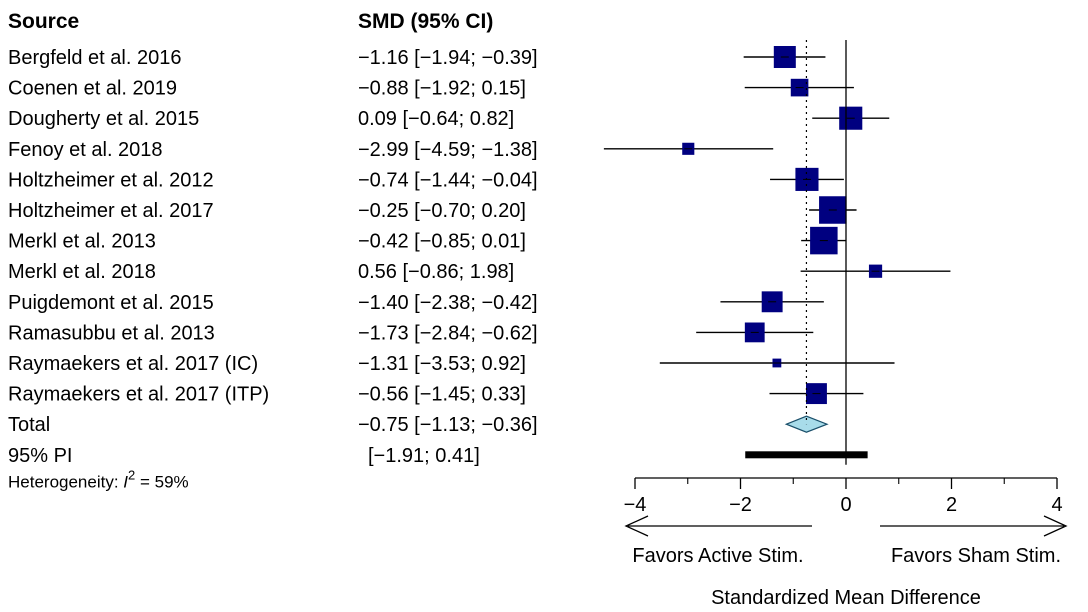  Describe the element at coordinates (111, 180) in the screenshot. I see `study-label: Holtzheimer et al. 2012` at that location.